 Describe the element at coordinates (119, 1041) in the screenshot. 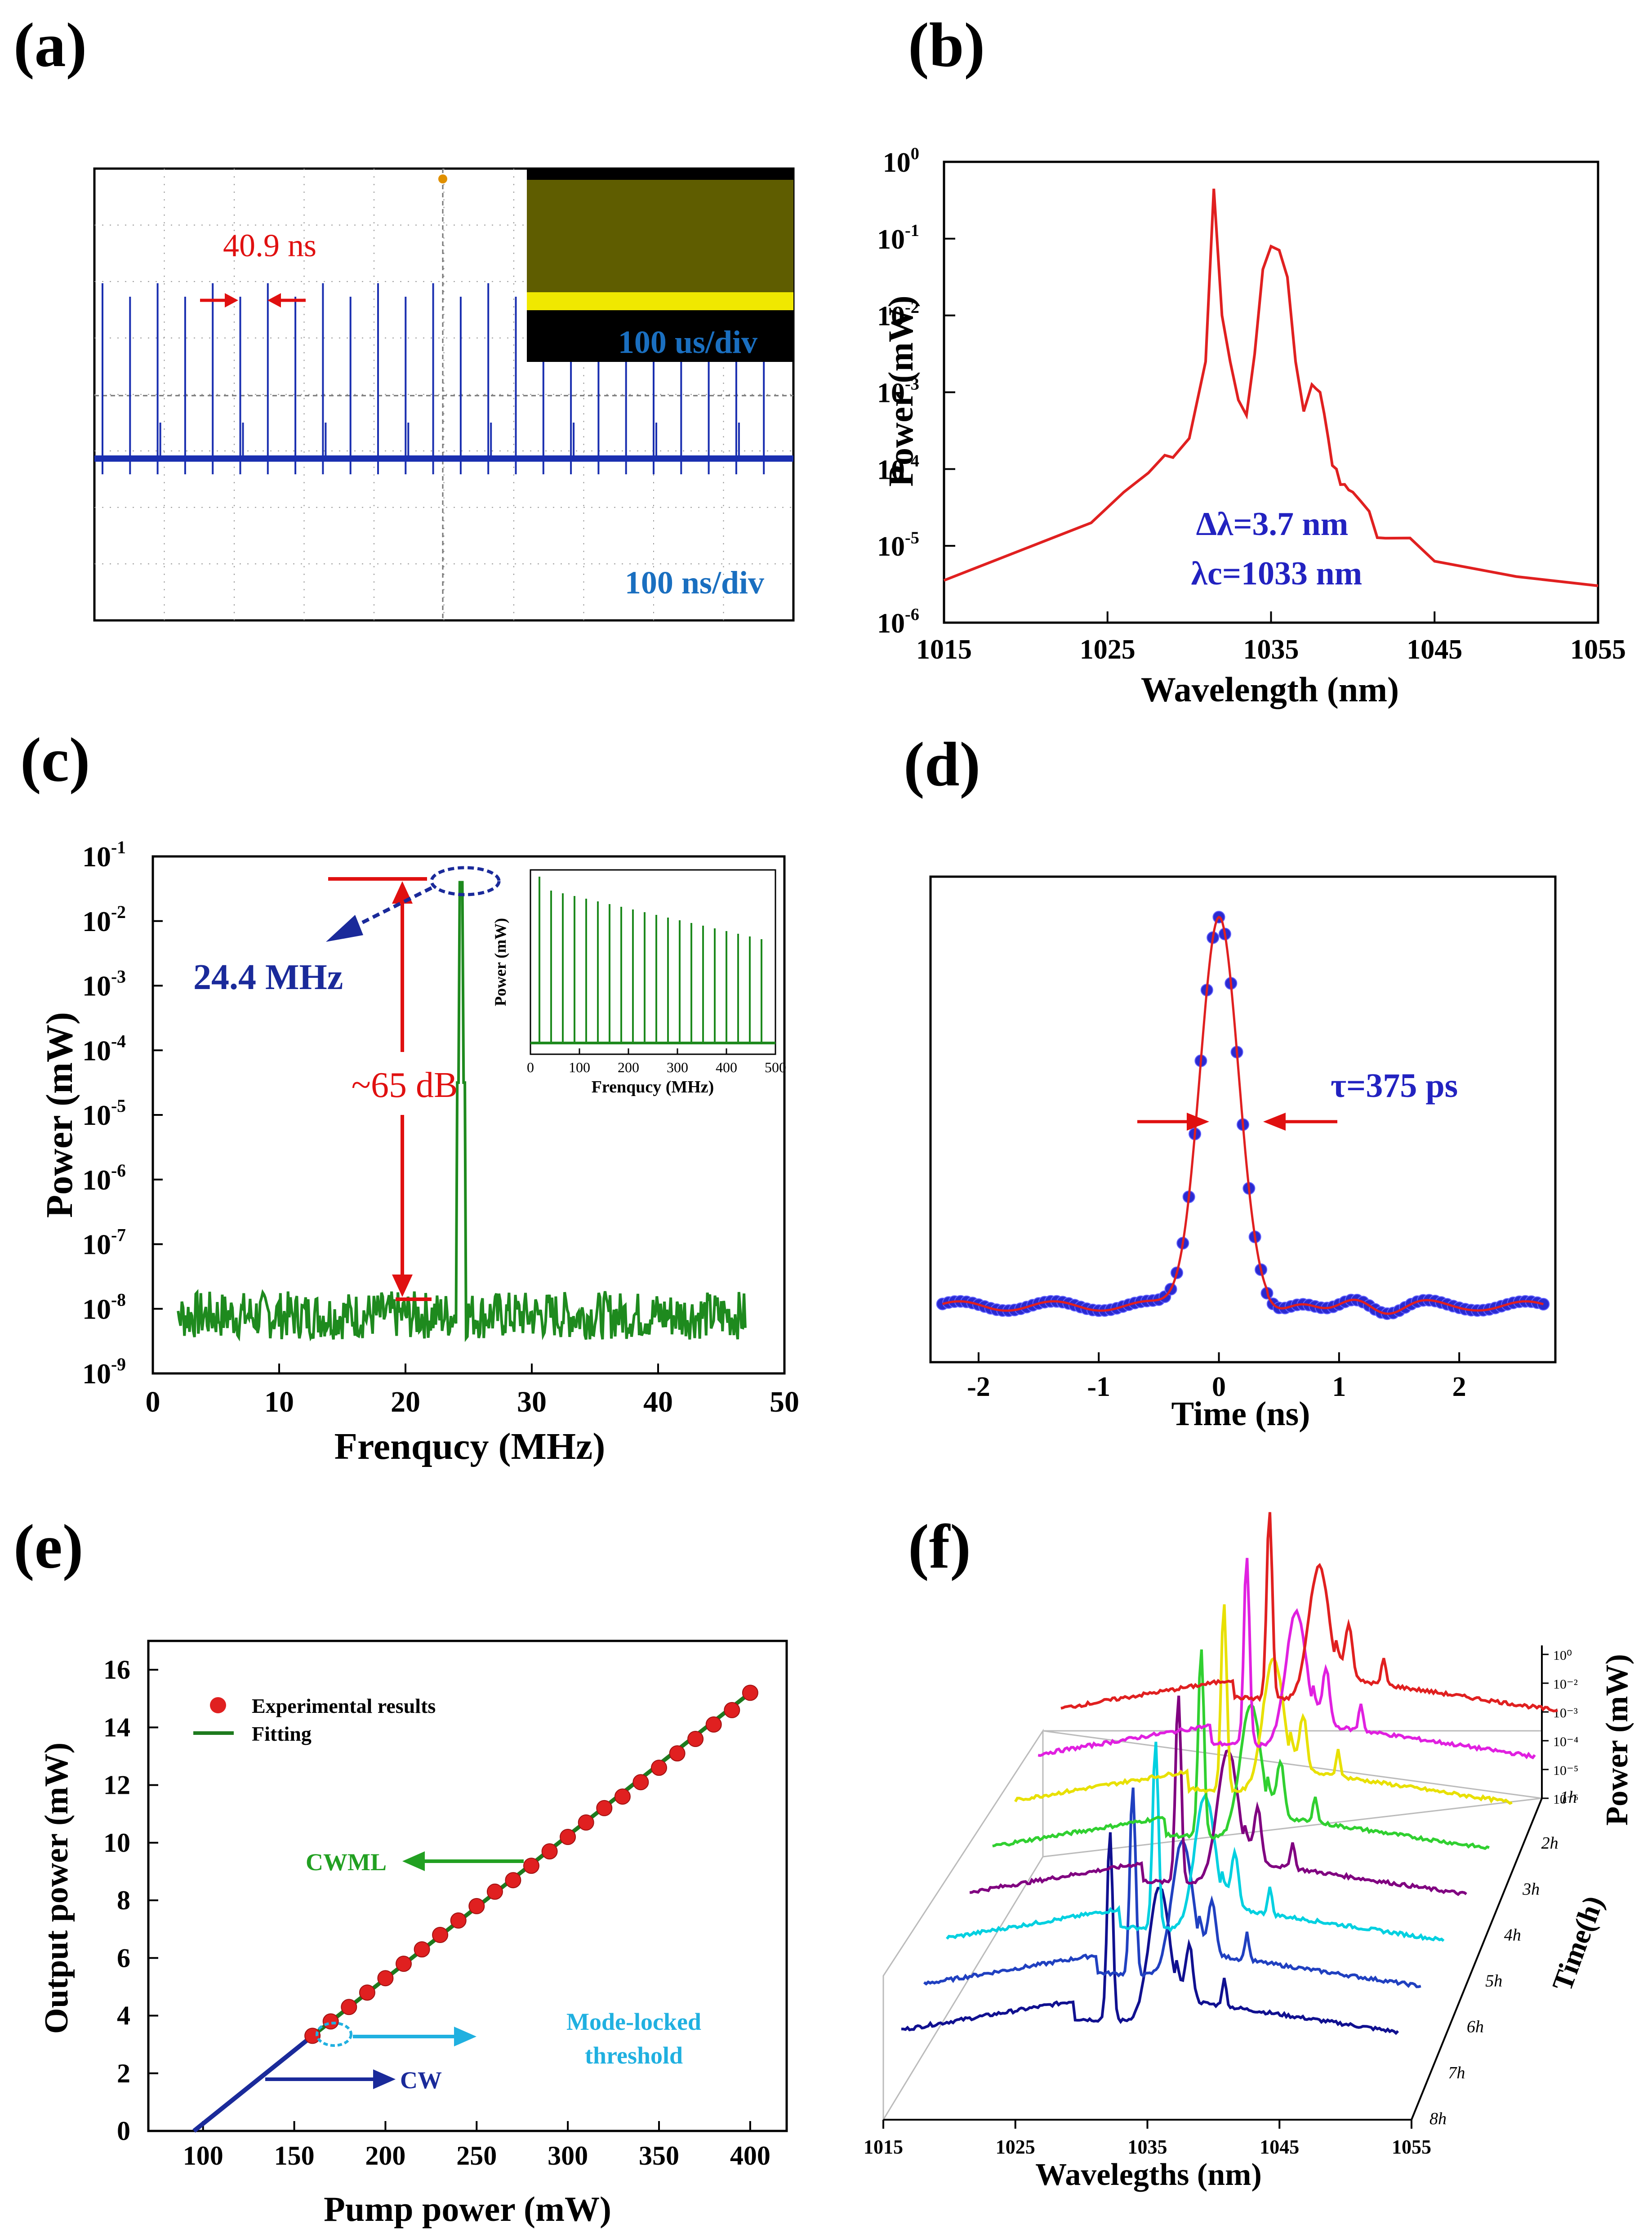

I see `chart-c-ytick-exp-3: -4` at that location.